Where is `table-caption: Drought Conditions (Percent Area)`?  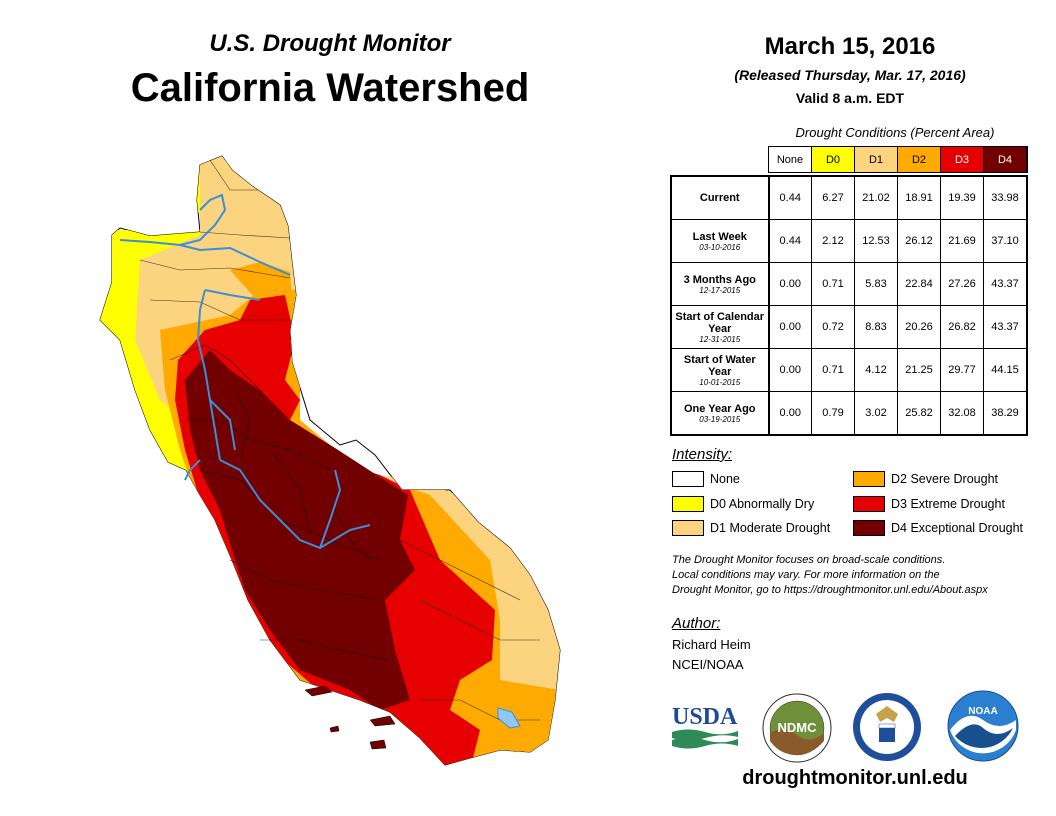 table-caption: Drought Conditions (Percent Area) is located at coordinates (895, 132).